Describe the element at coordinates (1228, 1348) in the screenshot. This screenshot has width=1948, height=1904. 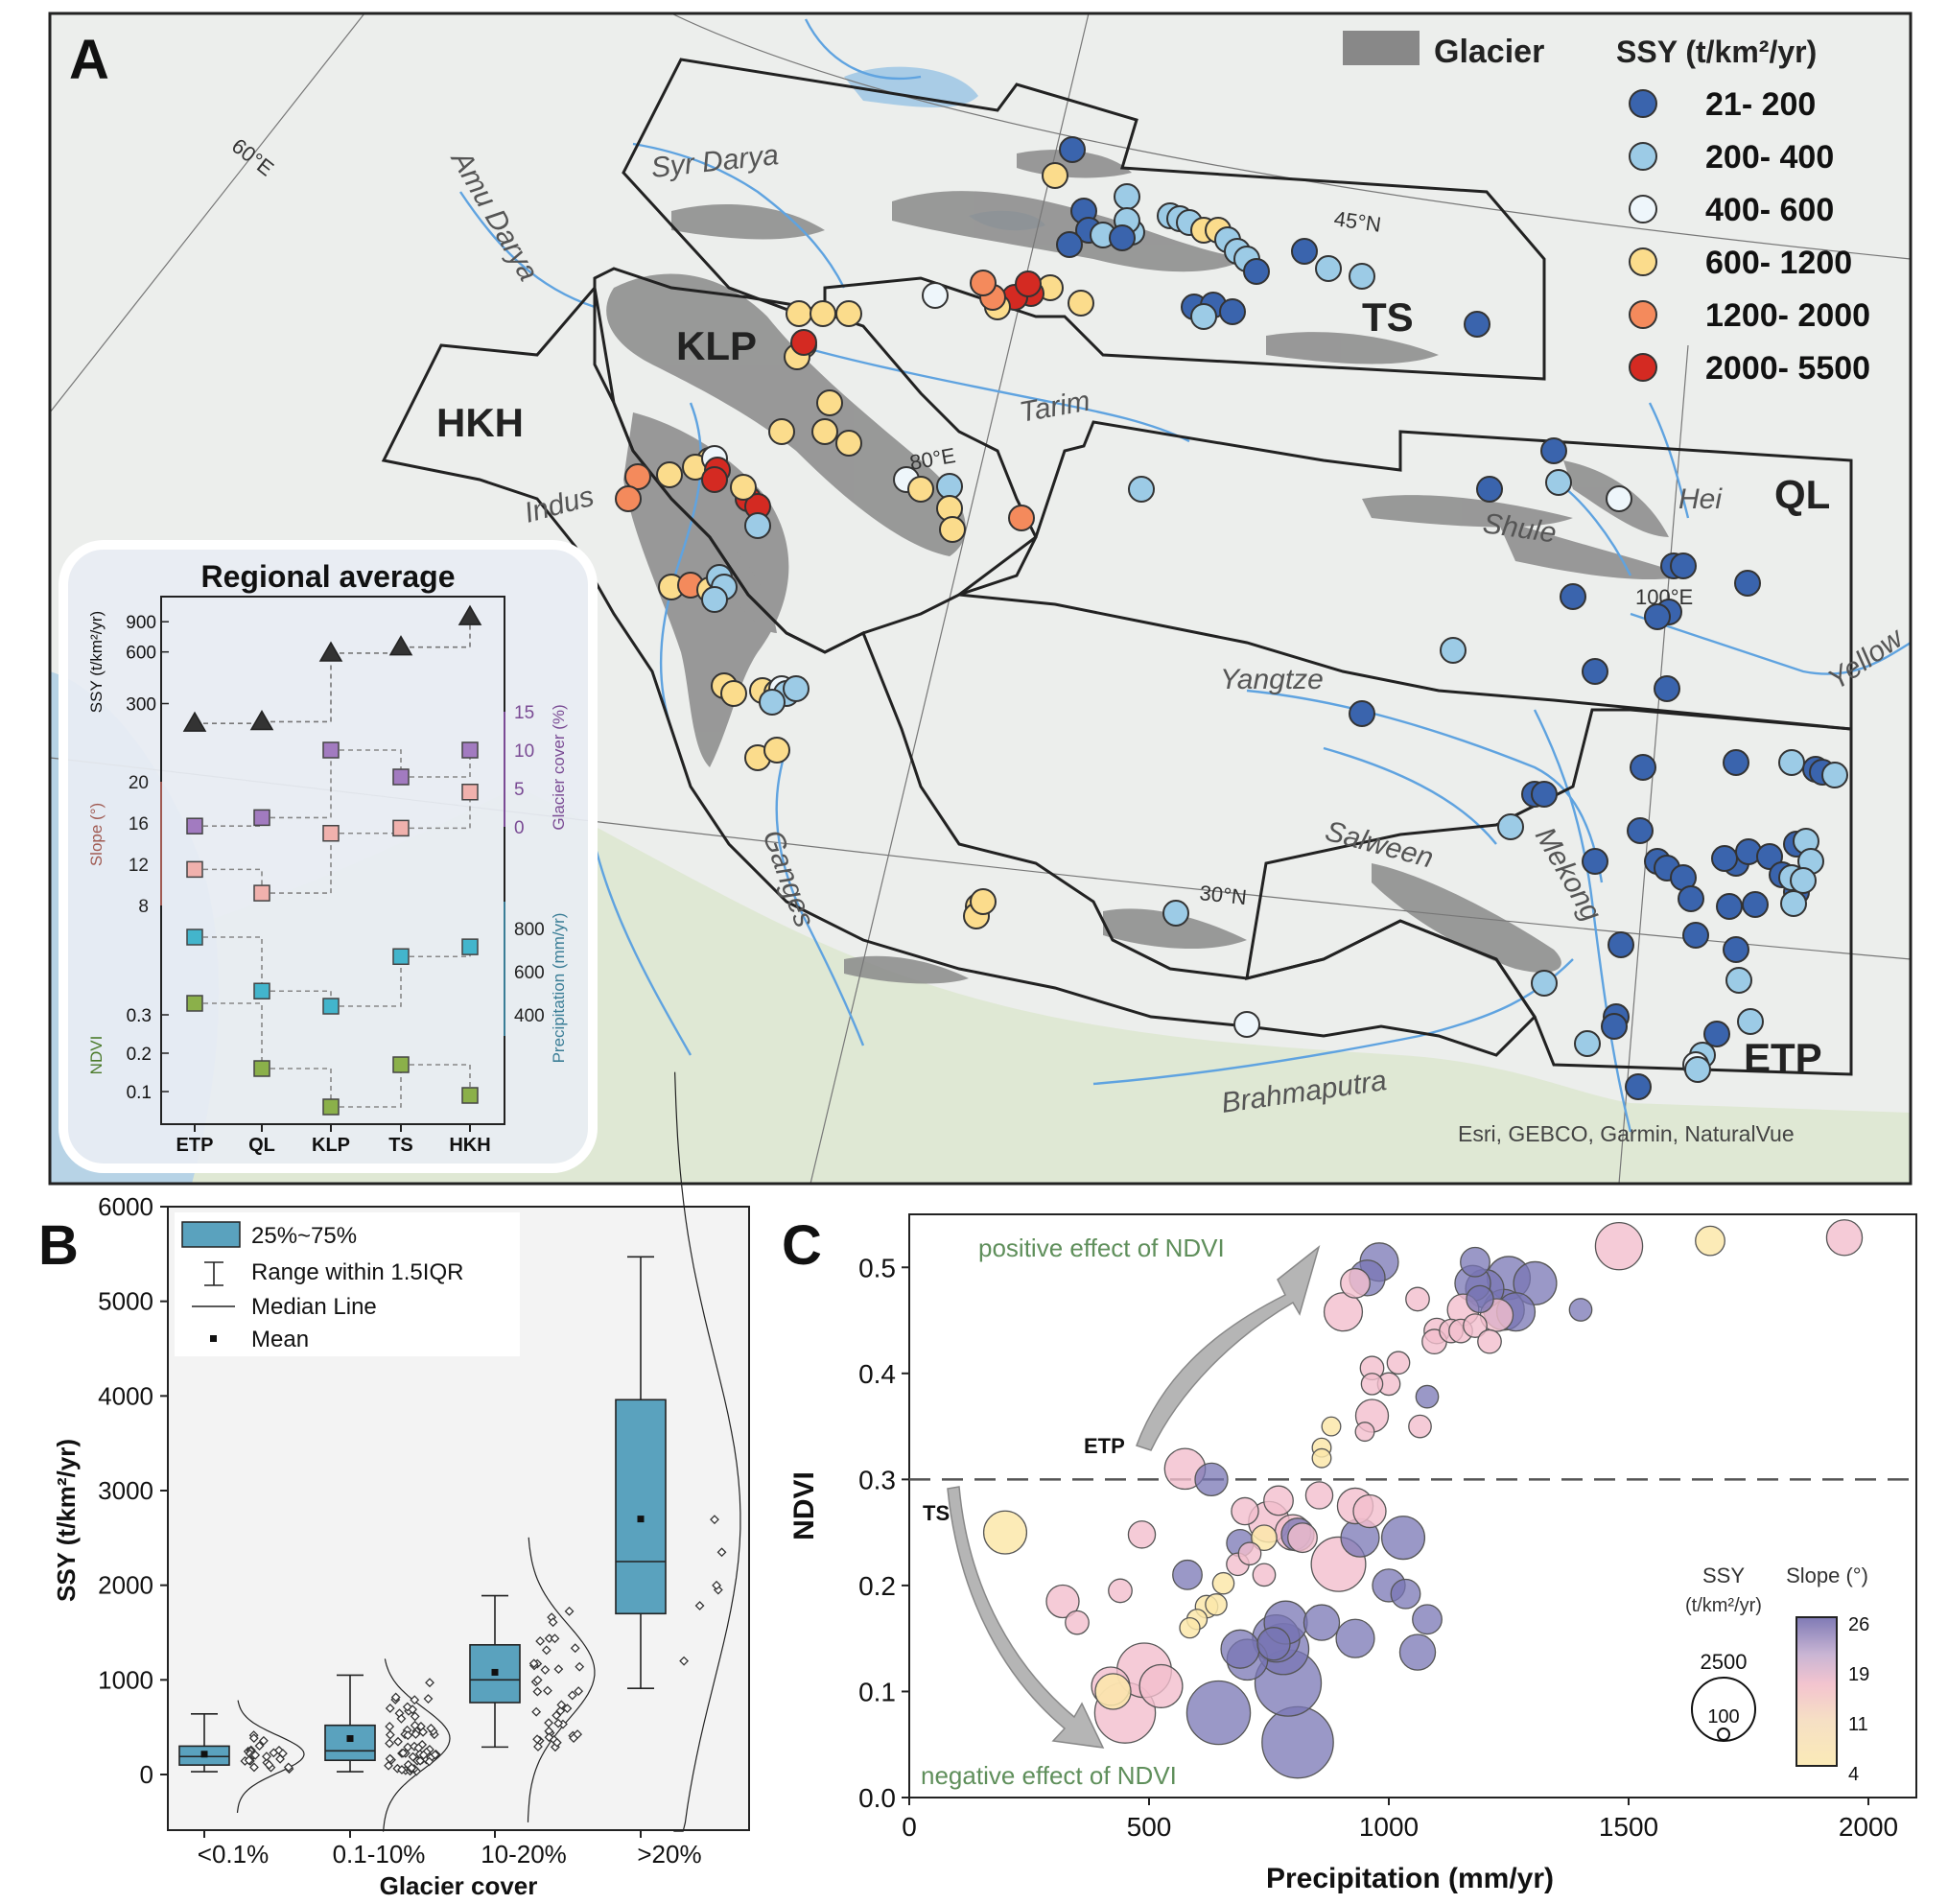
I see `positive-effect-arrow` at that location.